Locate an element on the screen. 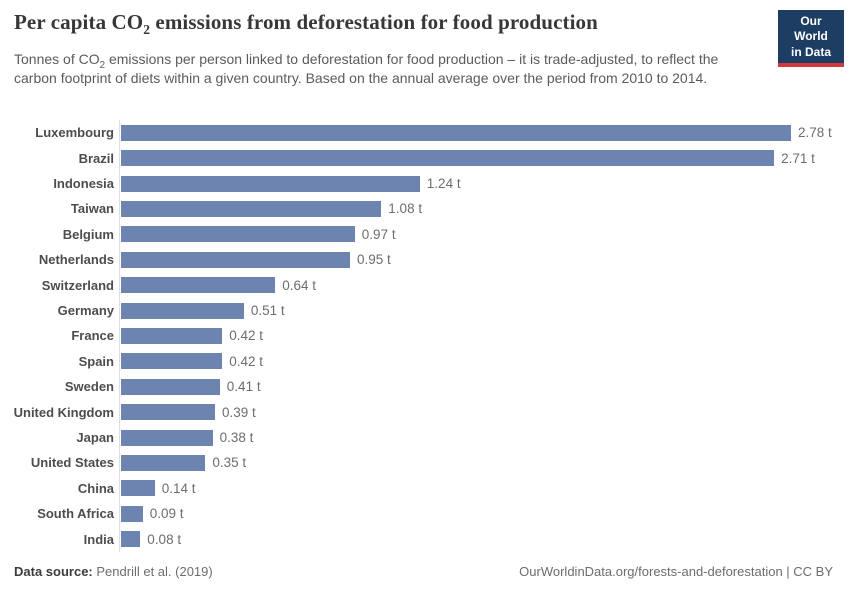  country-label: Netherlands is located at coordinates (76, 260).